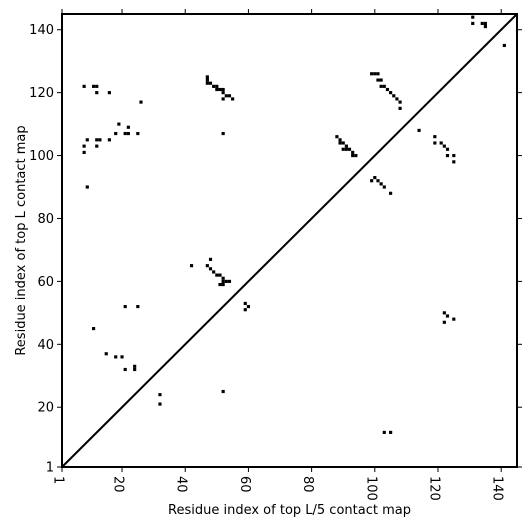  Describe the element at coordinates (45, 408) in the screenshot. I see `y-tick-label: 20` at that location.